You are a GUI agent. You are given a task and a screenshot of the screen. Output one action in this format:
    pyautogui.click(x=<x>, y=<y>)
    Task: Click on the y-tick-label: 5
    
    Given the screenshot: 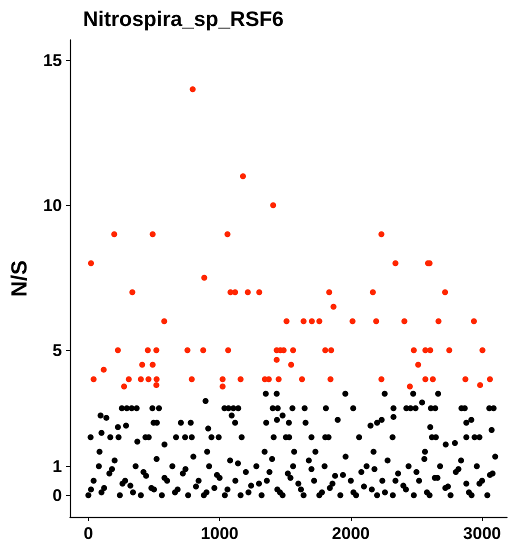 What is the action you would take?
    pyautogui.click(x=57, y=350)
    